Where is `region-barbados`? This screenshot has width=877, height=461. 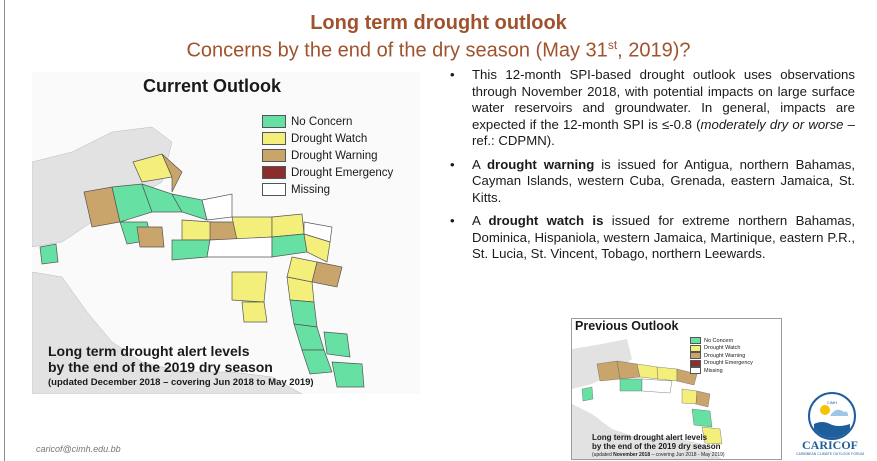
region-barbados is located at coordinates (337, 344).